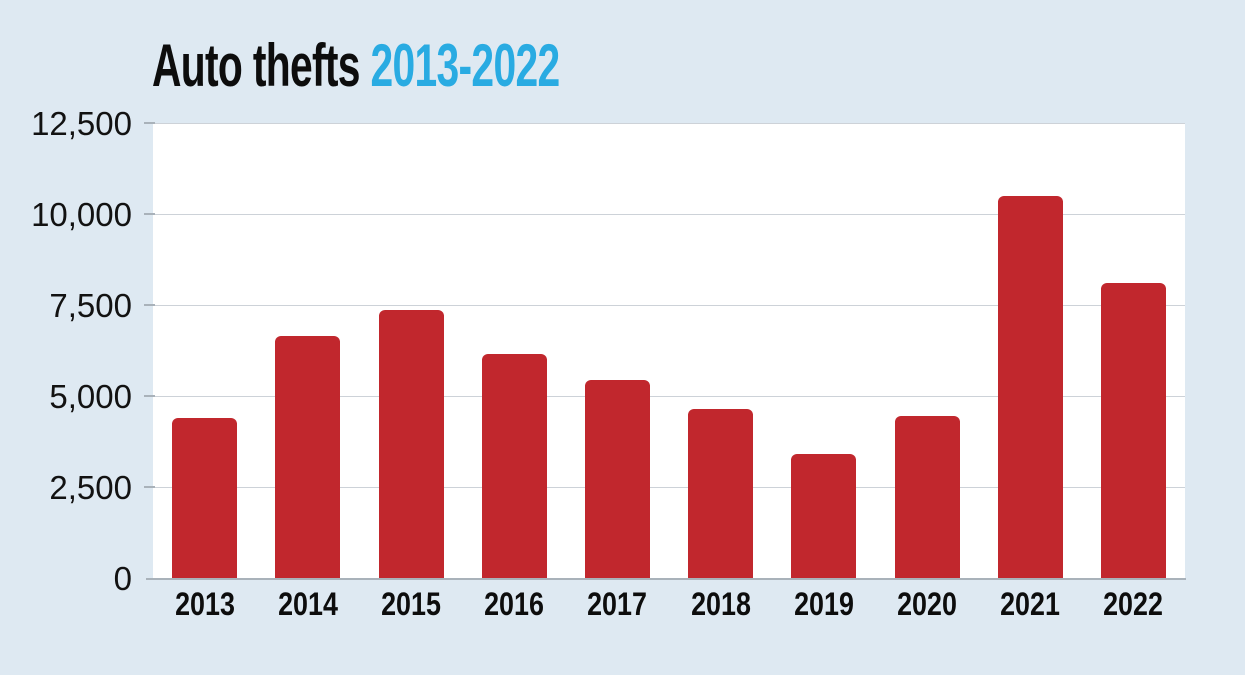  Describe the element at coordinates (720, 350) in the screenshot. I see `bar-slot-2018` at that location.